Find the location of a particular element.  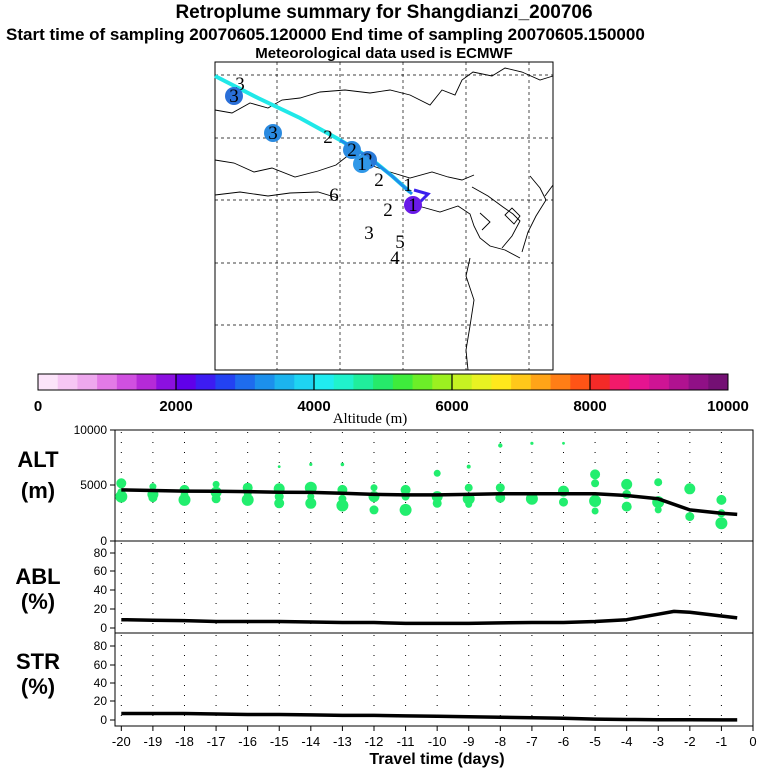

met-data-note: Meteorological data used is ECMWF is located at coordinates (384, 53).